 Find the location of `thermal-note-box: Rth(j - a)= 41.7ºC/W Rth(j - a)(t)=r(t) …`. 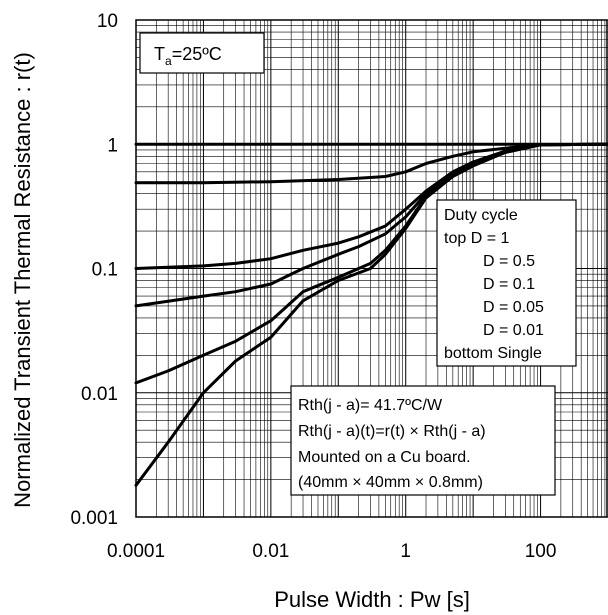

thermal-note-box: Rth(j - a)= 41.7ºC/W Rth(j - a)(t)=r(t) … is located at coordinates (423, 440).